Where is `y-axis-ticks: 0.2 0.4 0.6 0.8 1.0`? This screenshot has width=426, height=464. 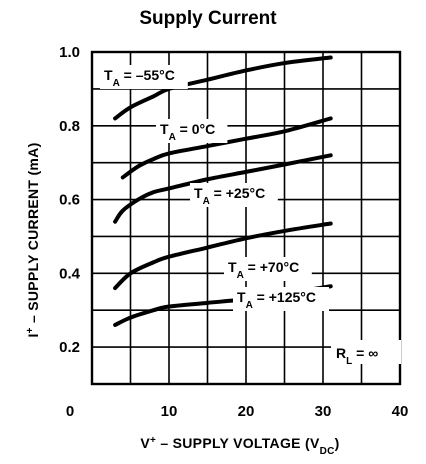 y-axis-ticks: 0.2 0.4 0.6 0.8 1.0 is located at coordinates (70, 200).